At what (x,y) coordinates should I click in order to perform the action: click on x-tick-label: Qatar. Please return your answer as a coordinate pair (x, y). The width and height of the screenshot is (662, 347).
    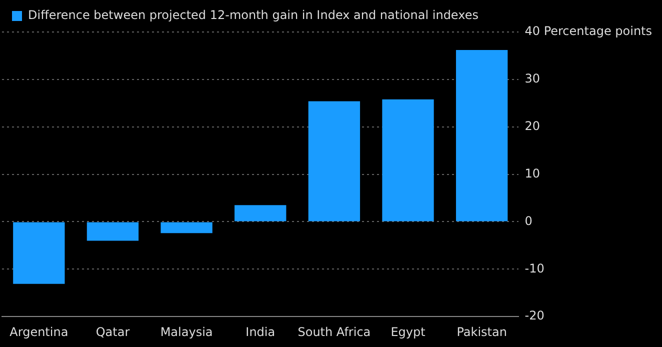
    Looking at the image, I should click on (113, 331).